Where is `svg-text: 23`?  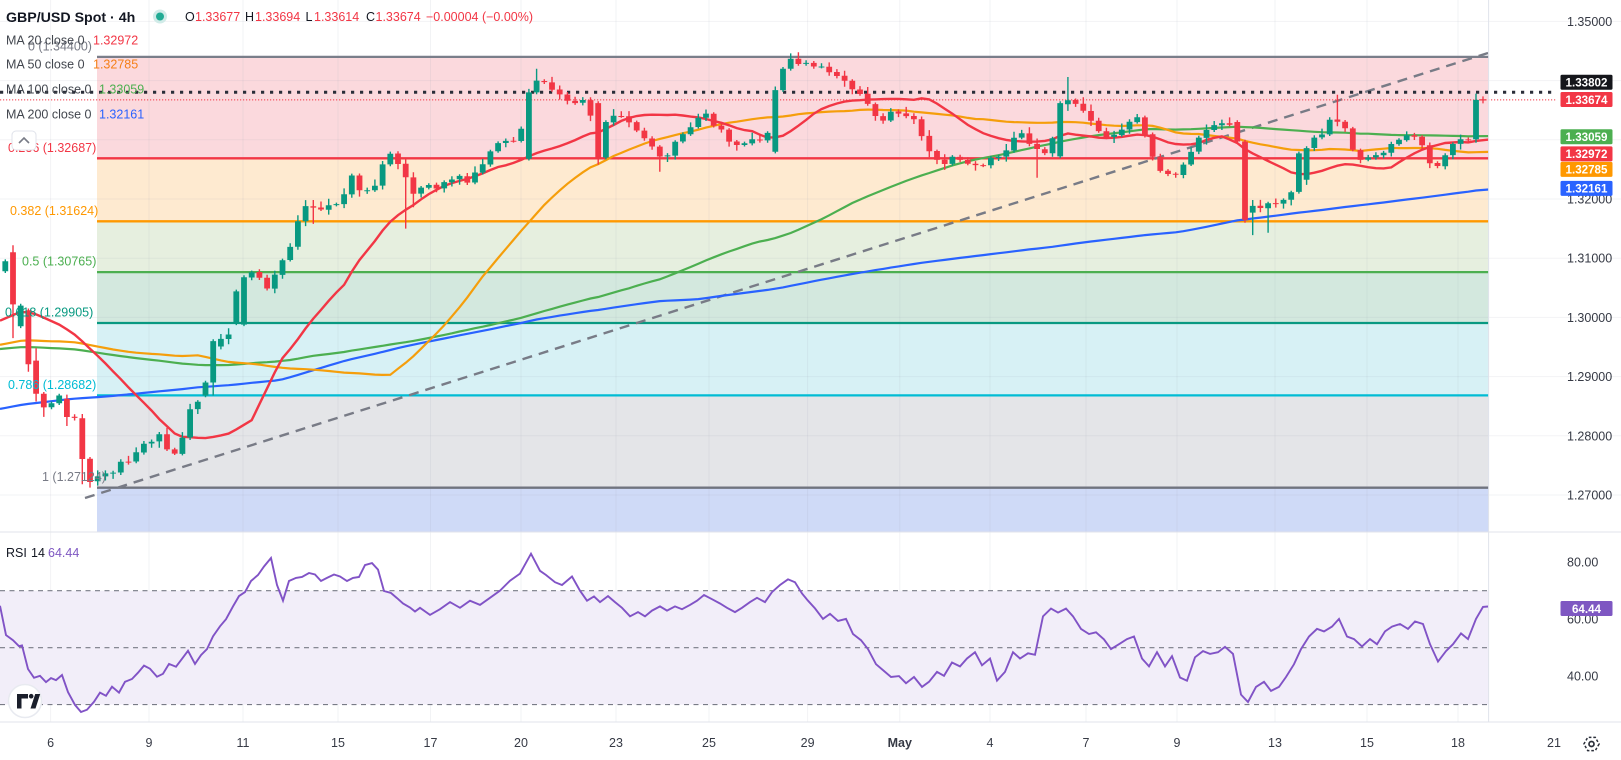
svg-text: 23 is located at coordinates (616, 743).